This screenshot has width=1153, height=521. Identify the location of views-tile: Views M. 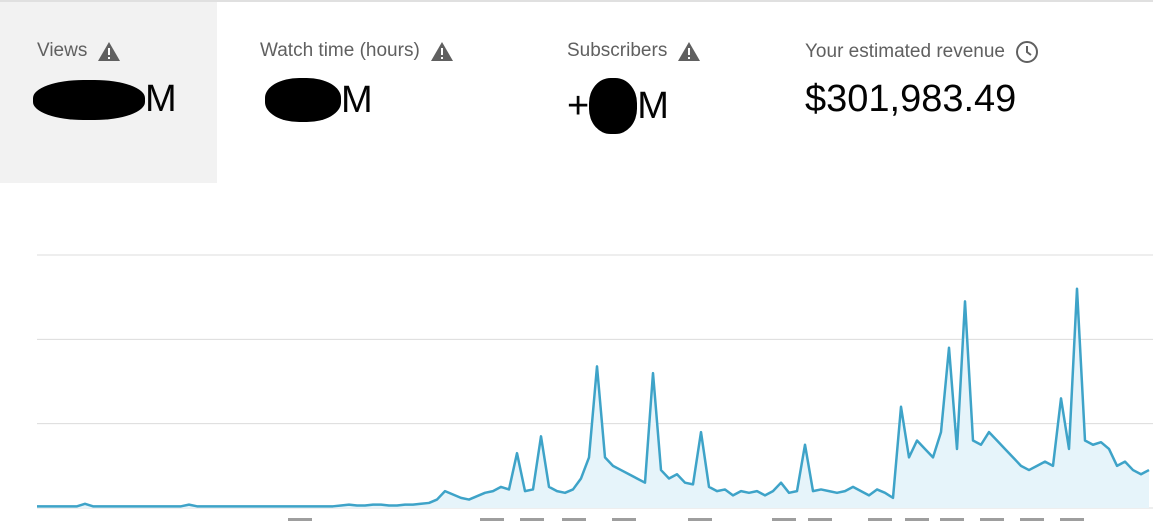
(108, 92).